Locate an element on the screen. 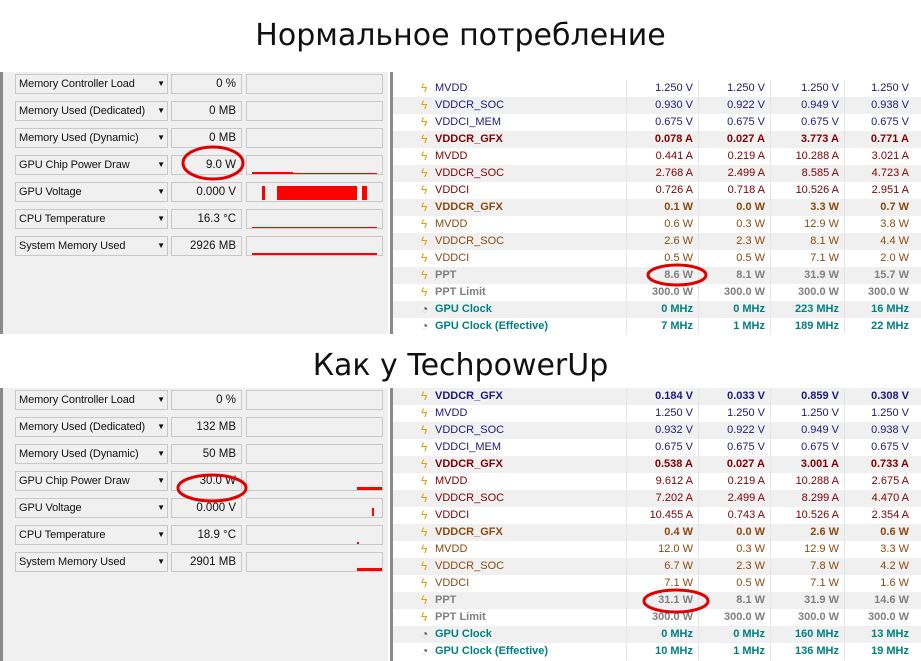  sensor-value: 50 MB is located at coordinates (206, 454).